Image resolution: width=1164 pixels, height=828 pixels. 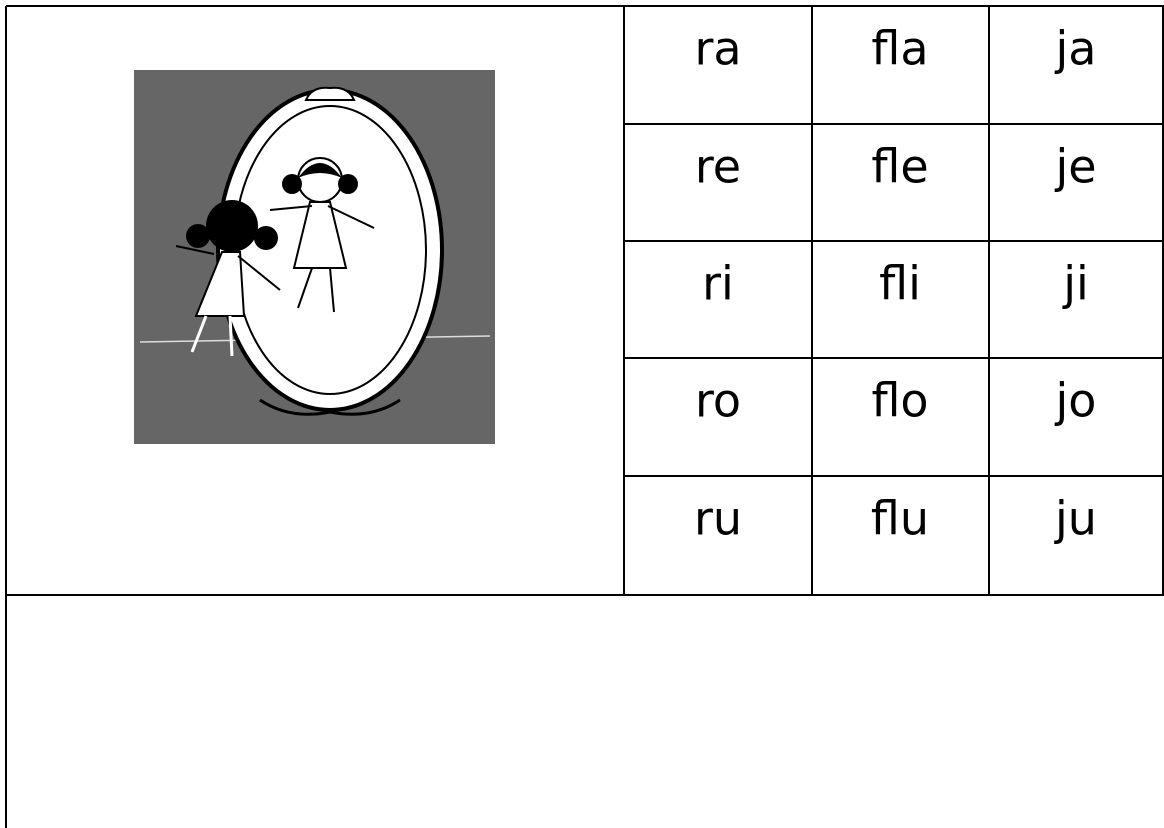 What do you see at coordinates (718, 401) in the screenshot?
I see `syllable: ro` at bounding box center [718, 401].